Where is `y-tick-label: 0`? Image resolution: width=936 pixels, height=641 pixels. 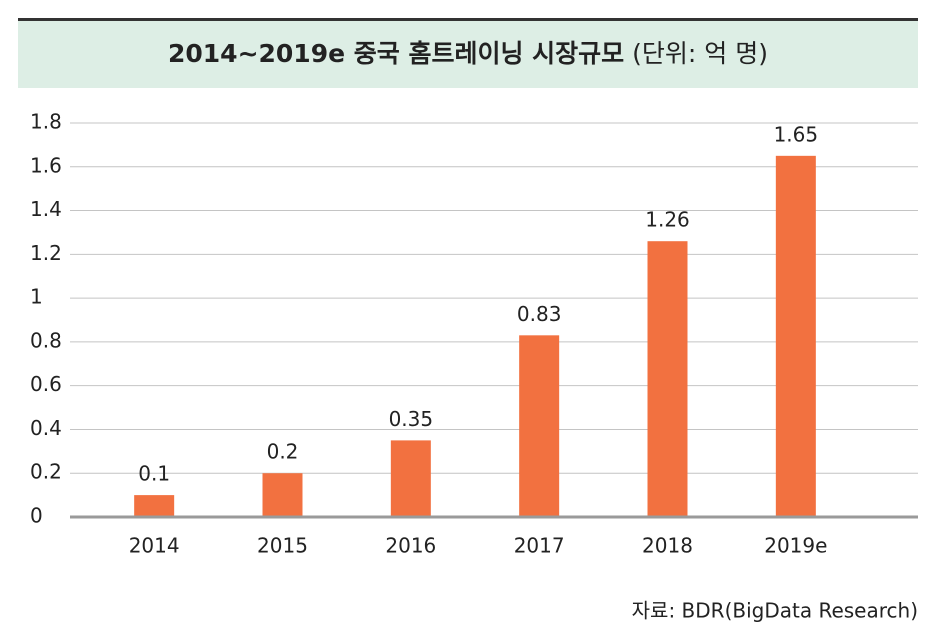 y-tick-label: 0 is located at coordinates (36, 516).